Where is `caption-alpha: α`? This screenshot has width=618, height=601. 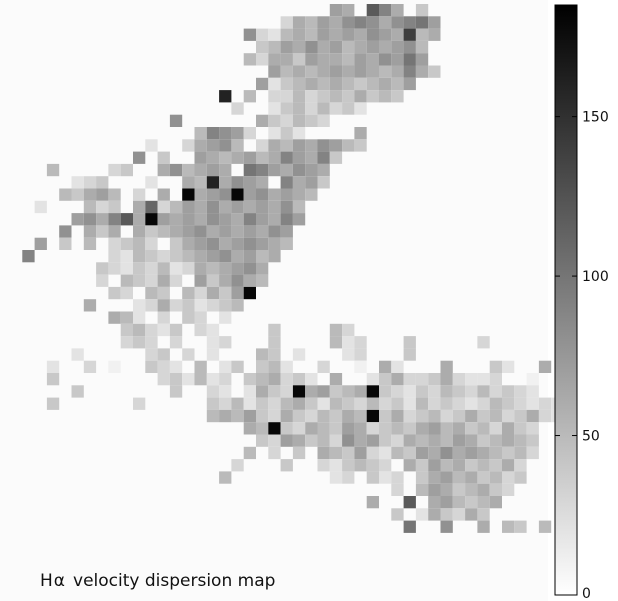
caption-alpha: α is located at coordinates (59, 581).